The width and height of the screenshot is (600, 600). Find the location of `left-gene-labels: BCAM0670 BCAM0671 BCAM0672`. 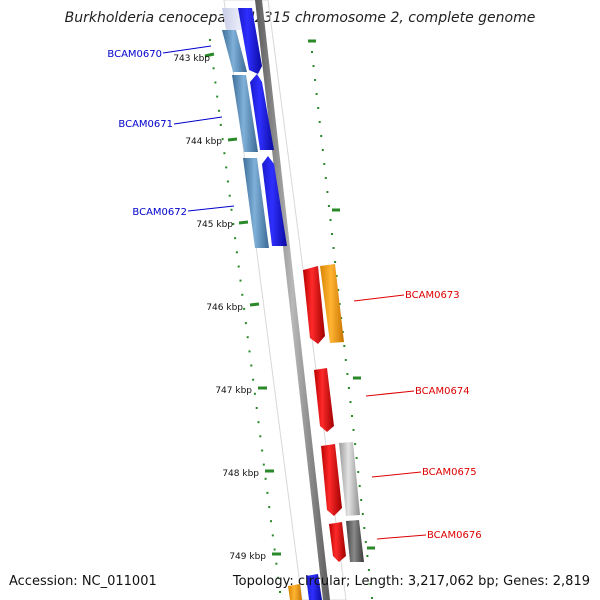

left-gene-labels: BCAM0670 BCAM0671 BCAM0672 is located at coordinates (171, 131).